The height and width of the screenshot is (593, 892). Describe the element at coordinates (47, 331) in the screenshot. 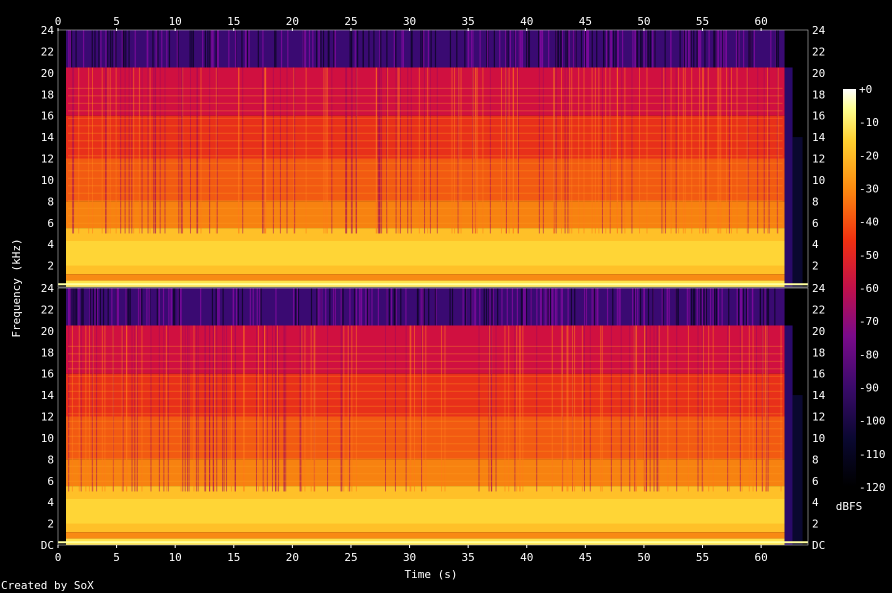

I see `y-tick-label: 20` at that location.